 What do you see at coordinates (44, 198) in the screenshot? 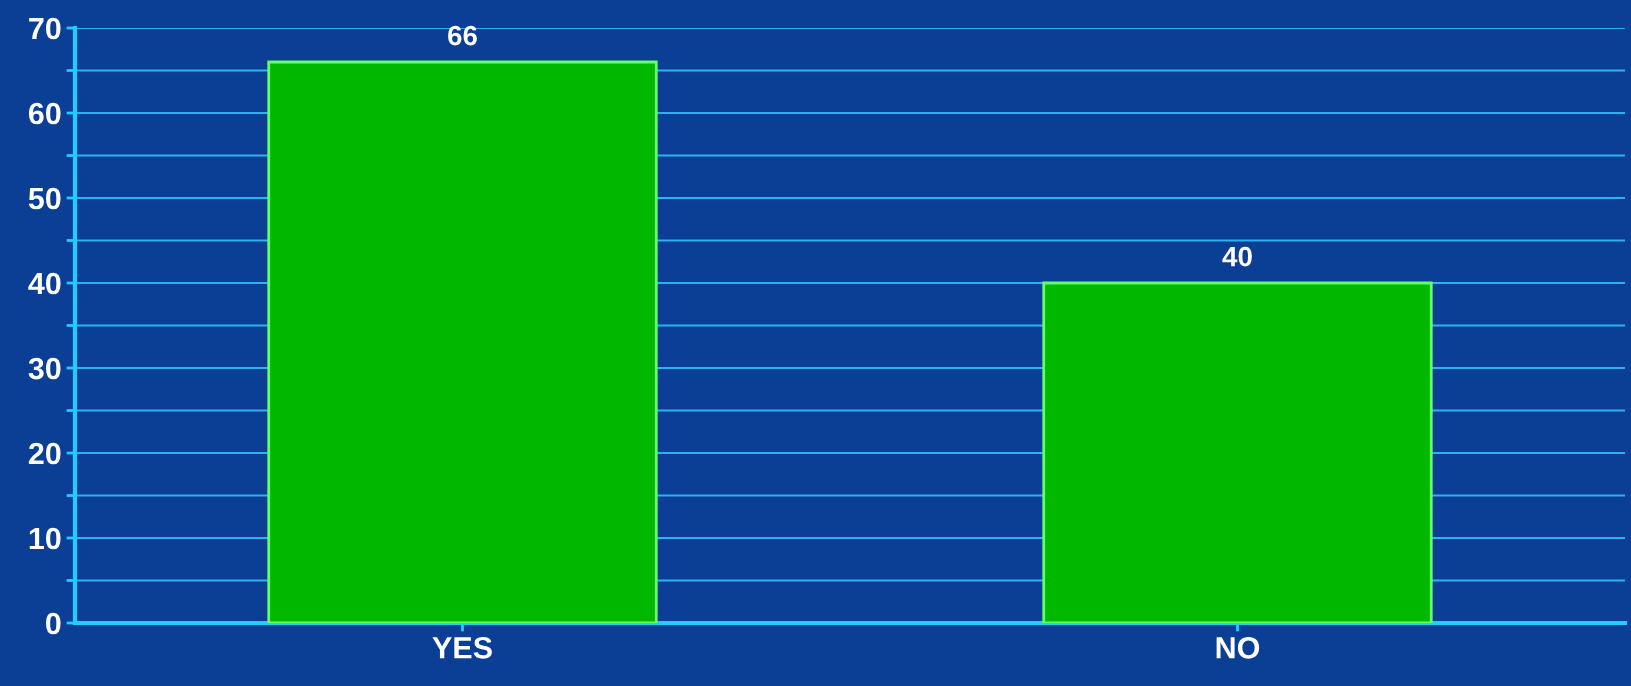
I see `y-tick-label: 50` at bounding box center [44, 198].